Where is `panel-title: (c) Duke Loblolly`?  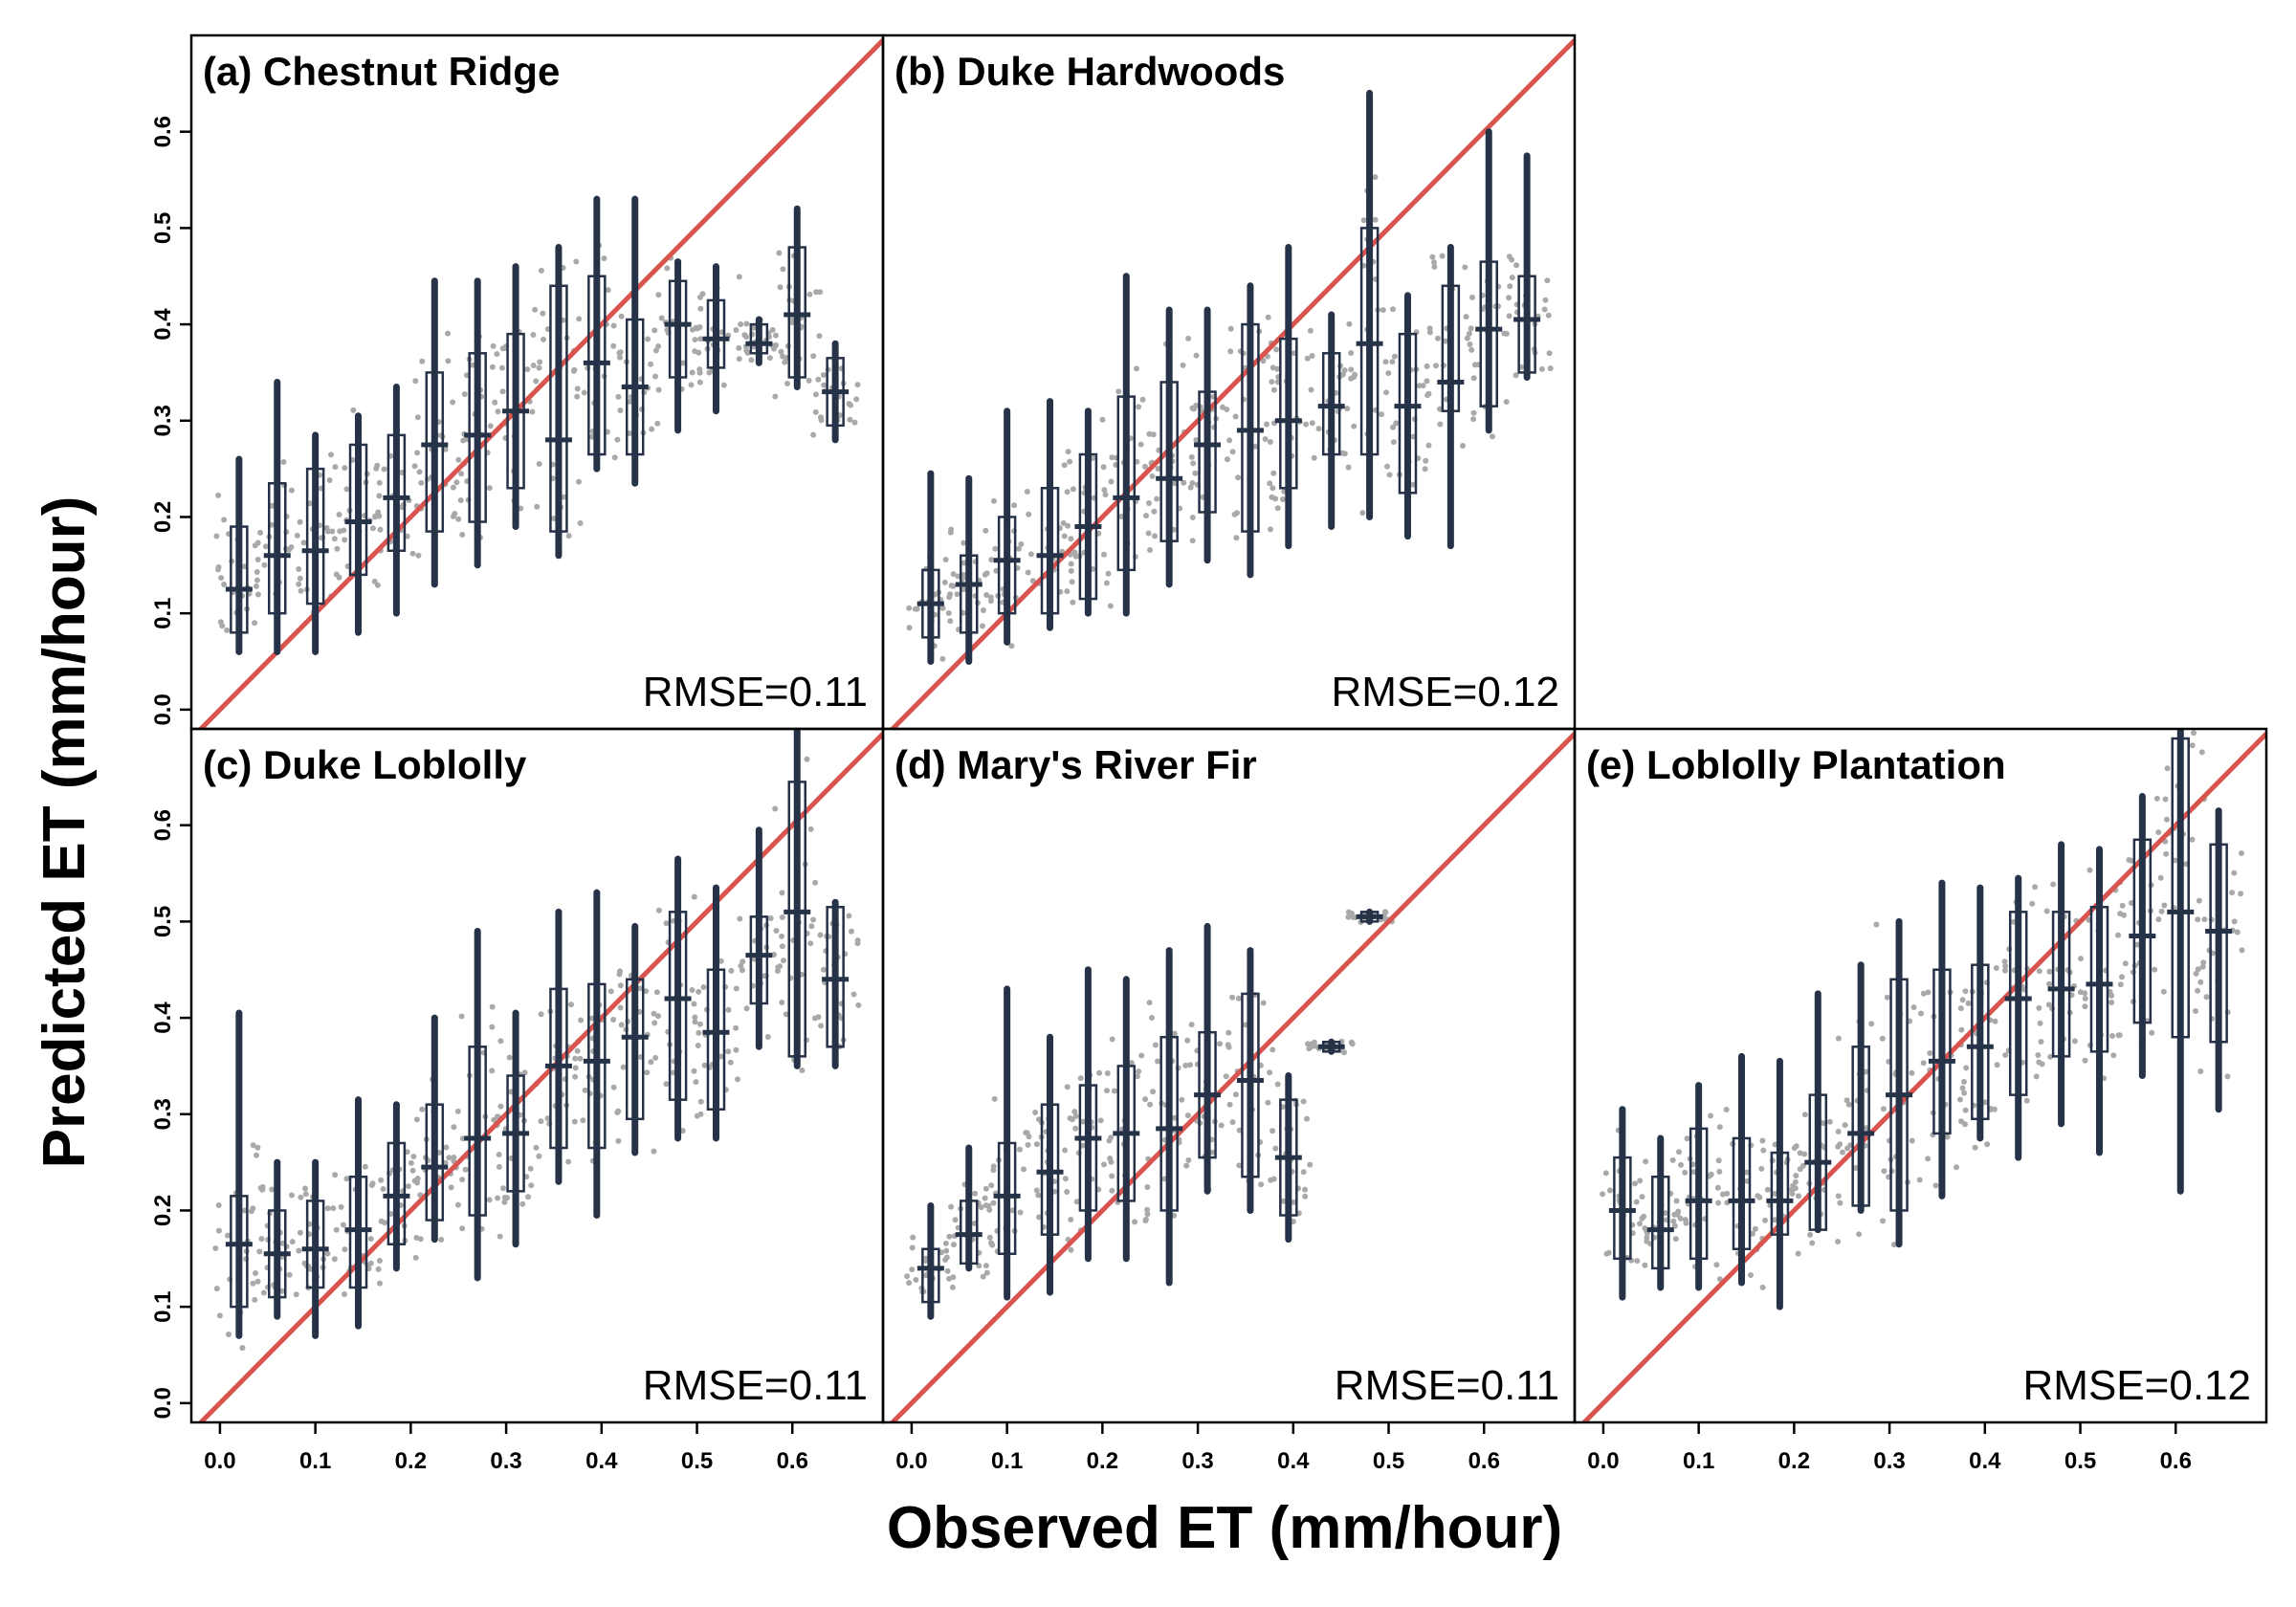 panel-title: (c) Duke Loblolly is located at coordinates (365, 764).